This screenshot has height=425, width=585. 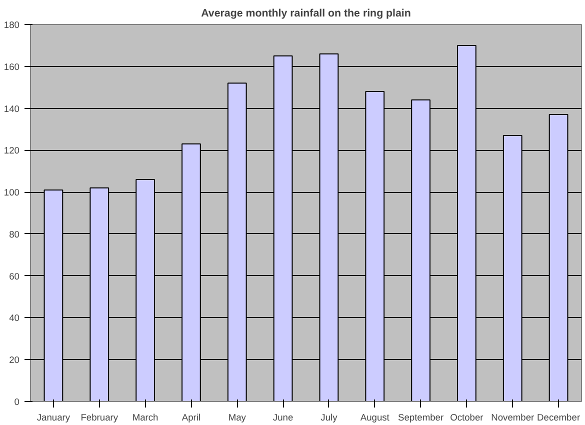 I want to click on x-tick-label: January, so click(x=53, y=417).